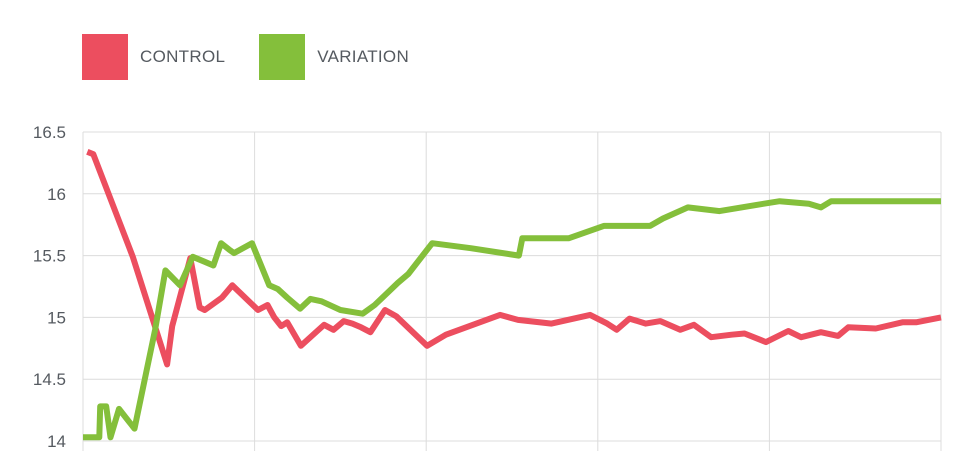  I want to click on chart-legend: CONTROL VARIATION, so click(262, 57).